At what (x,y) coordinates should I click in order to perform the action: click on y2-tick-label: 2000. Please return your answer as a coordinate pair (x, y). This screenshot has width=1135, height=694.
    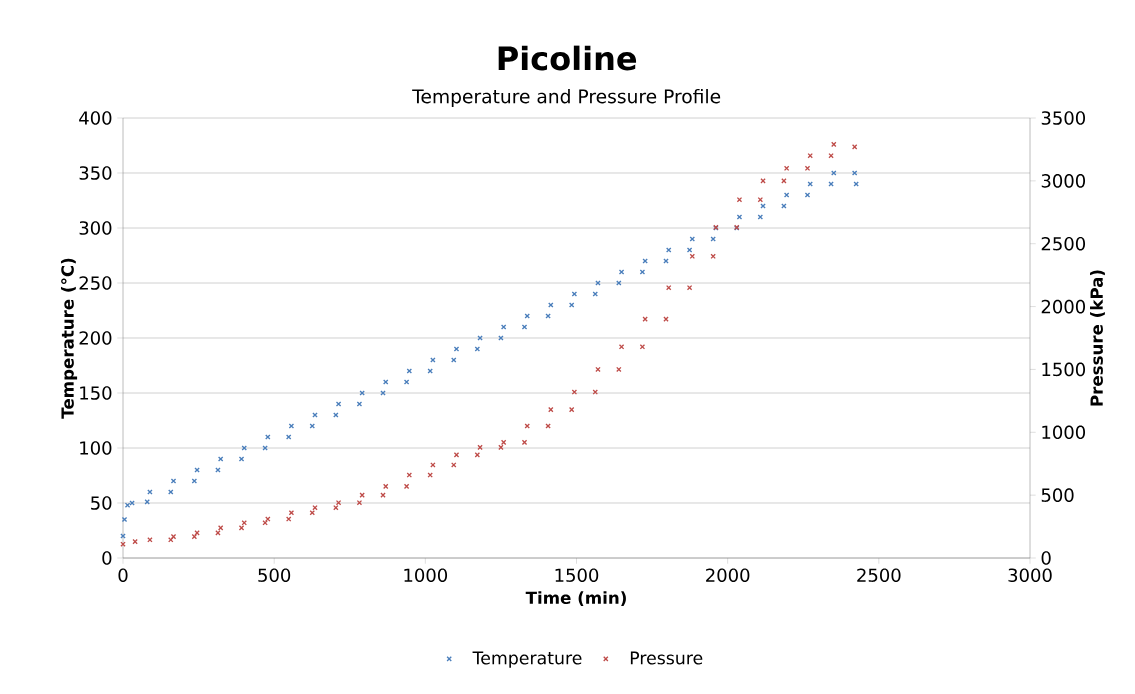
    Looking at the image, I should click on (1063, 306).